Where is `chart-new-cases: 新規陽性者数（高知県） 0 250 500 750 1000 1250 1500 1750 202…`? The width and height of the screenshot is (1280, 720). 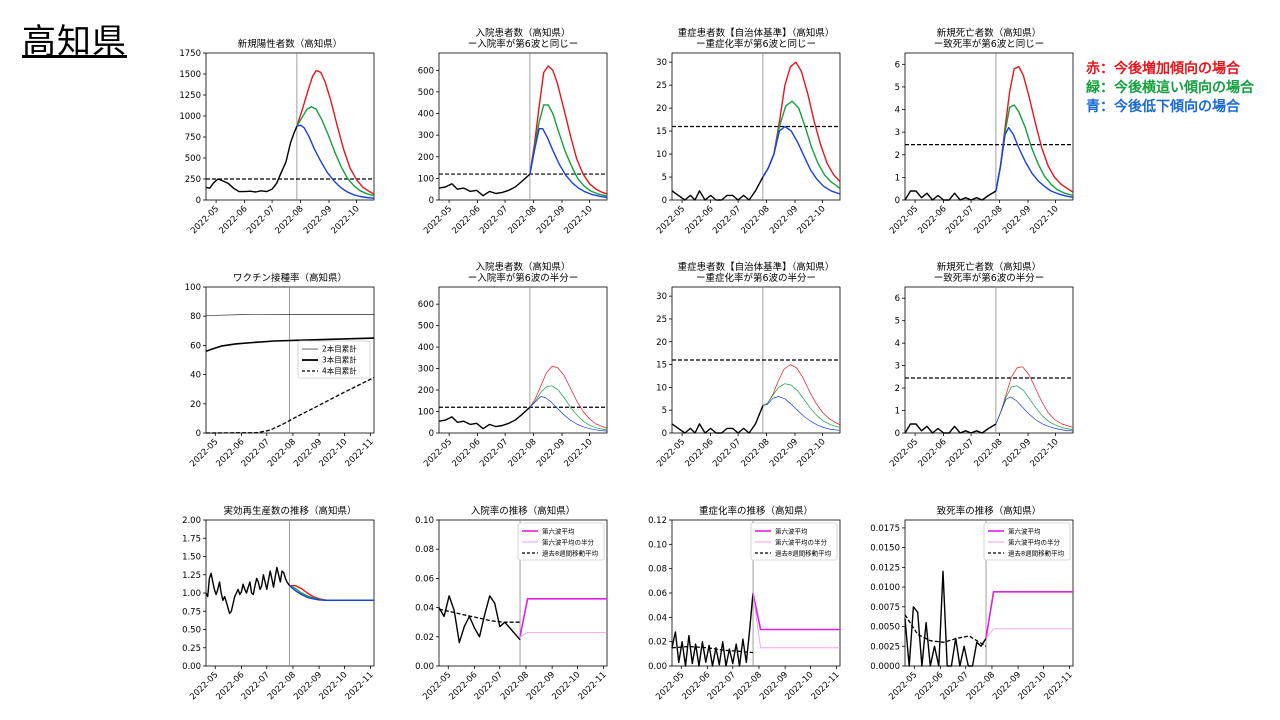
chart-new-cases: 新規陽性者数（高知県） 0 250 500 750 1000 1250 1500 1750 202… is located at coordinates (277, 137).